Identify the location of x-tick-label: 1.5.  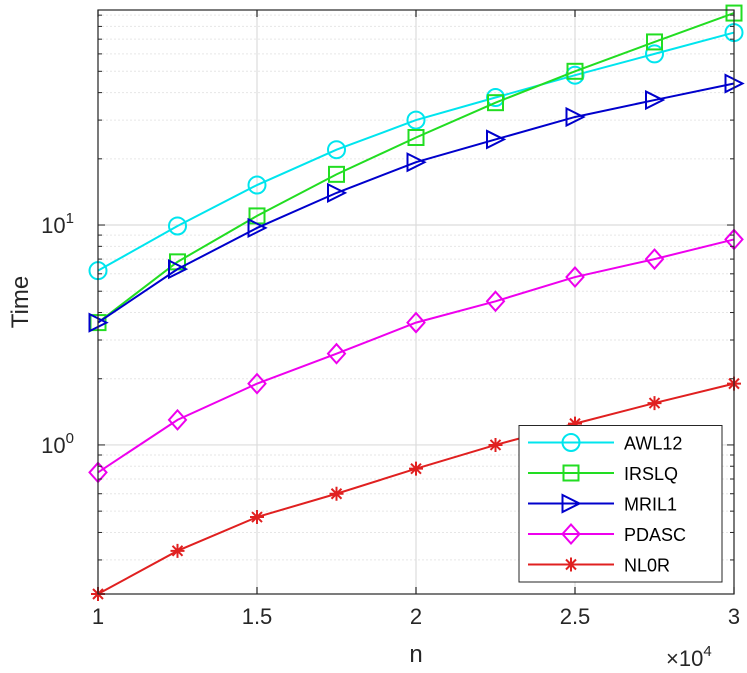
(257, 616).